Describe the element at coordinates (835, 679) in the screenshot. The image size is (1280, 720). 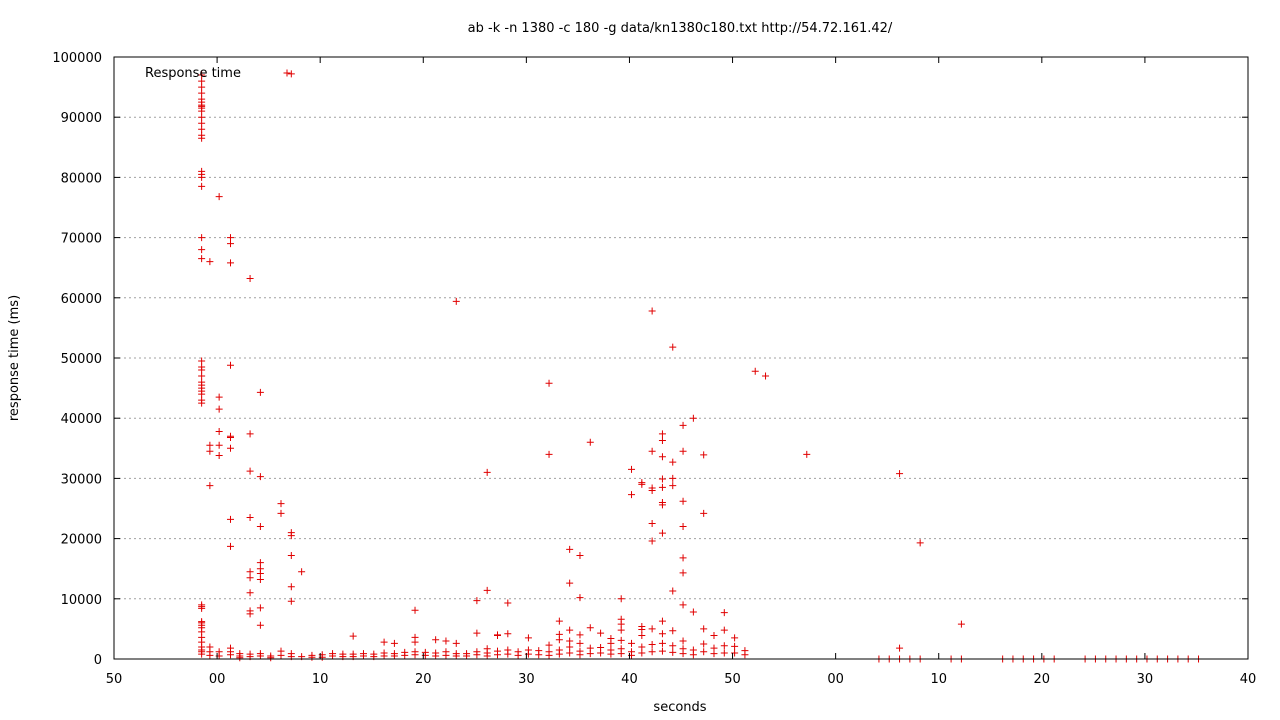
I see `x-tick-label: 00` at that location.